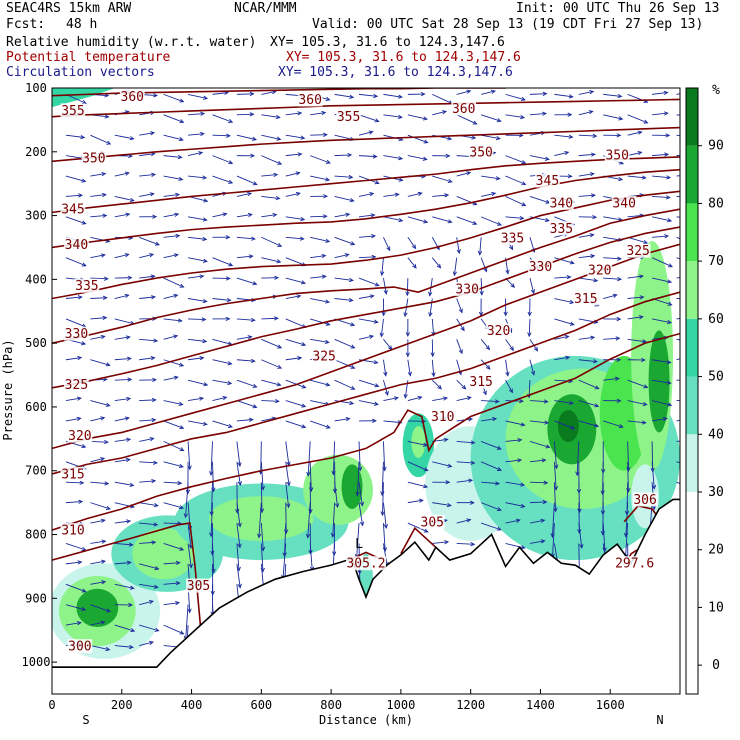 This screenshot has height=740, width=740. I want to click on x-tick-label: 1200, so click(470, 705).